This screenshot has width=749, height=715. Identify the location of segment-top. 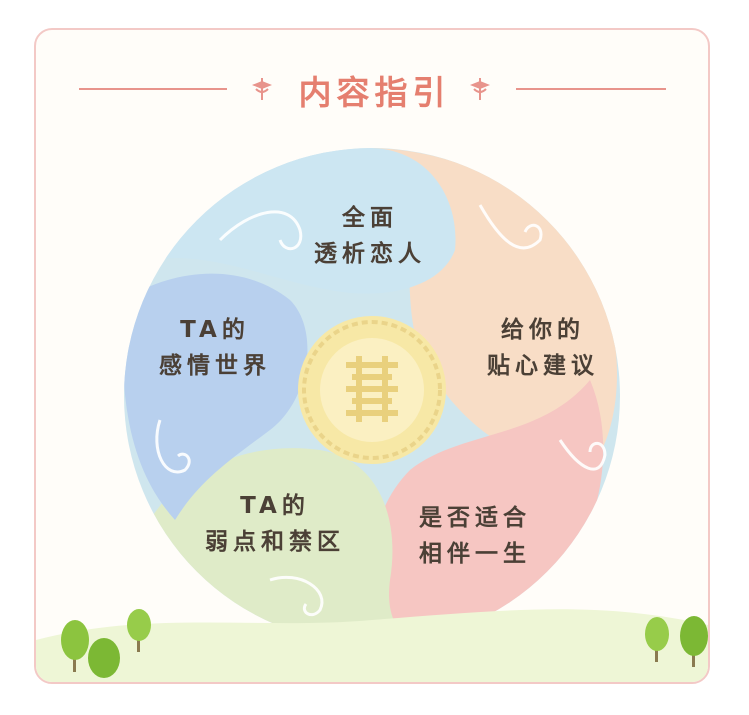
(303, 221).